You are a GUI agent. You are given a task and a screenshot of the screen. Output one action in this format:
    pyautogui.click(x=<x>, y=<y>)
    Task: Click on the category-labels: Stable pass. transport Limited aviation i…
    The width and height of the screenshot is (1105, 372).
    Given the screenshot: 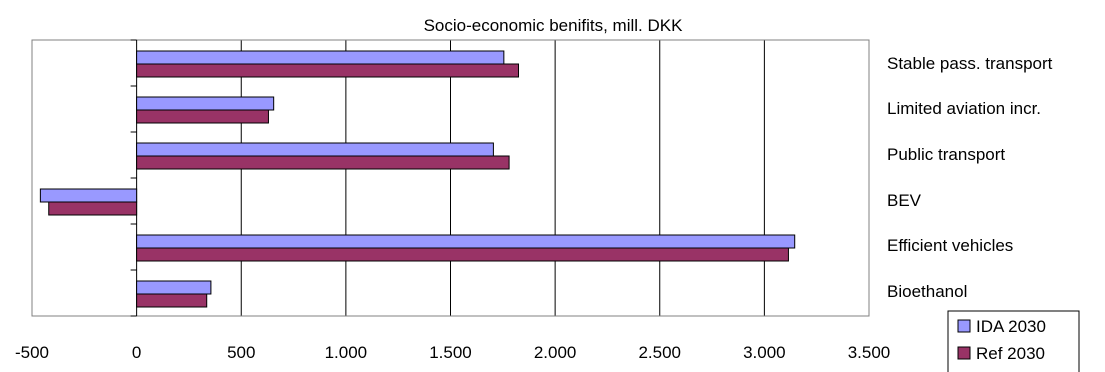 What is the action you would take?
    pyautogui.click(x=970, y=177)
    